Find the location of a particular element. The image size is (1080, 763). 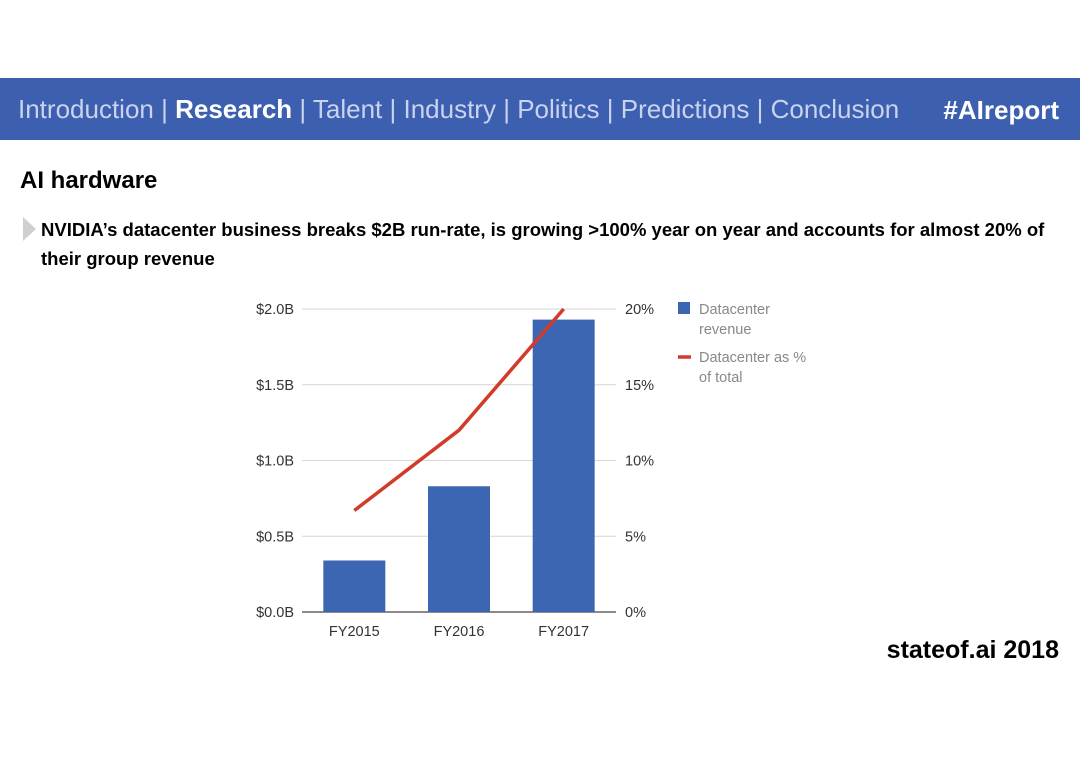

legend-label: of total is located at coordinates (721, 378).